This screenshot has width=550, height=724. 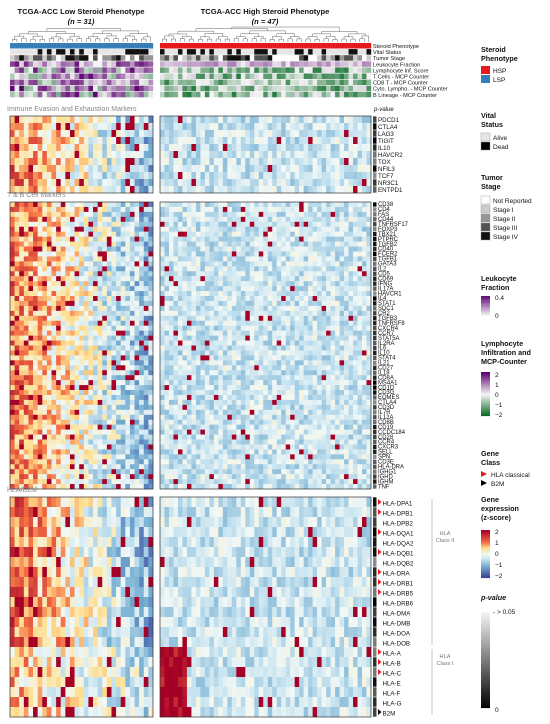 I want to click on gene-label: TBX21, so click(x=387, y=235).